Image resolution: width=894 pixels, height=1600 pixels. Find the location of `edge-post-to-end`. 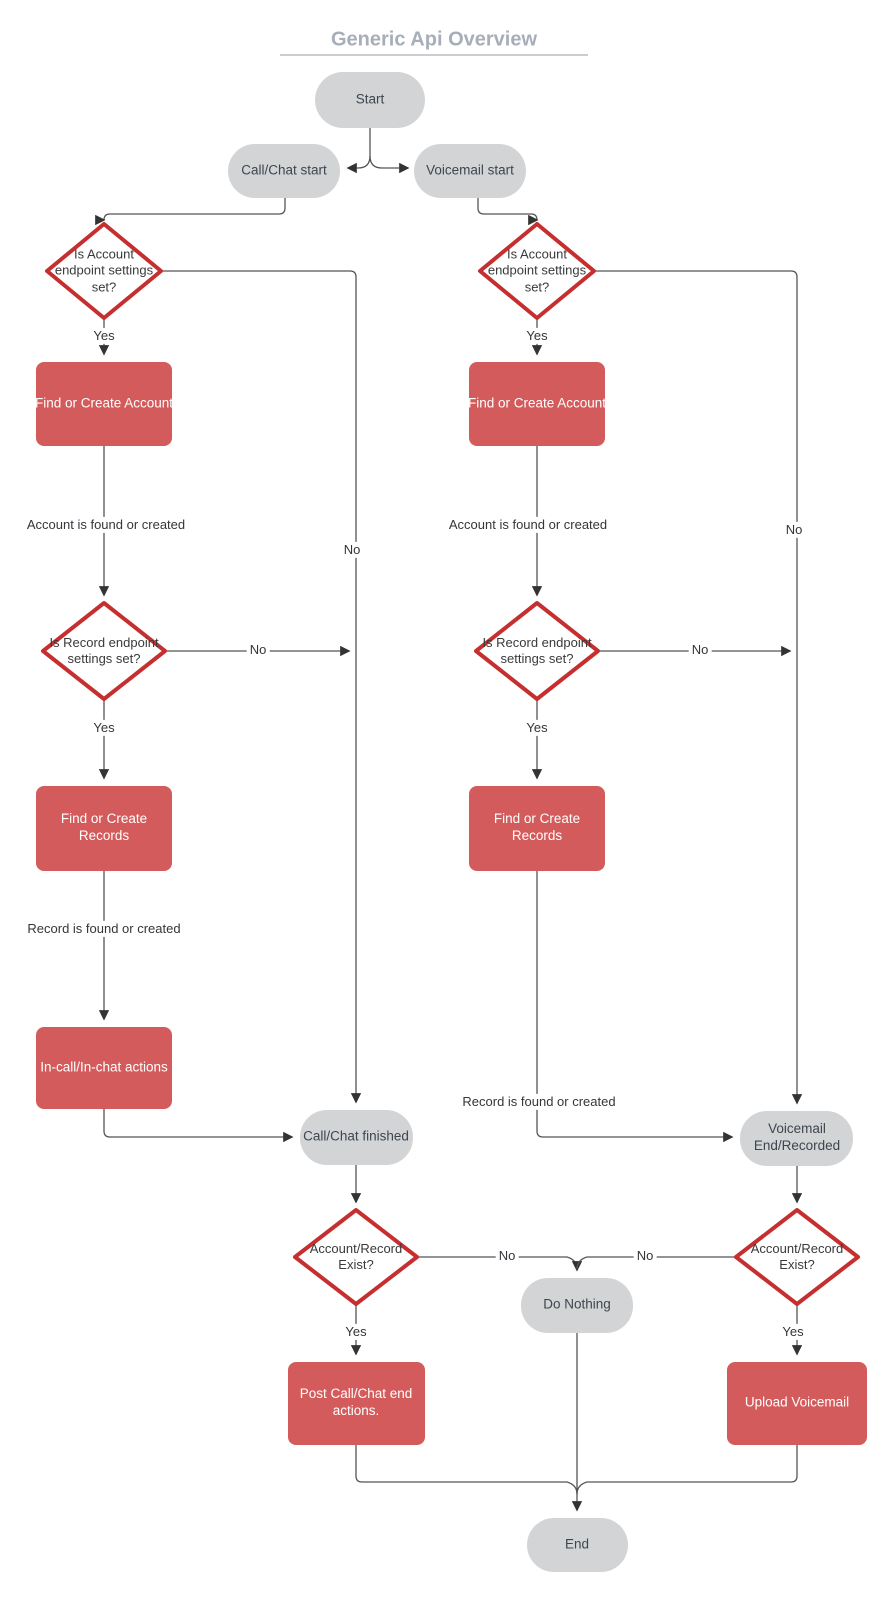

edge-post-to-end is located at coordinates (466, 1470).